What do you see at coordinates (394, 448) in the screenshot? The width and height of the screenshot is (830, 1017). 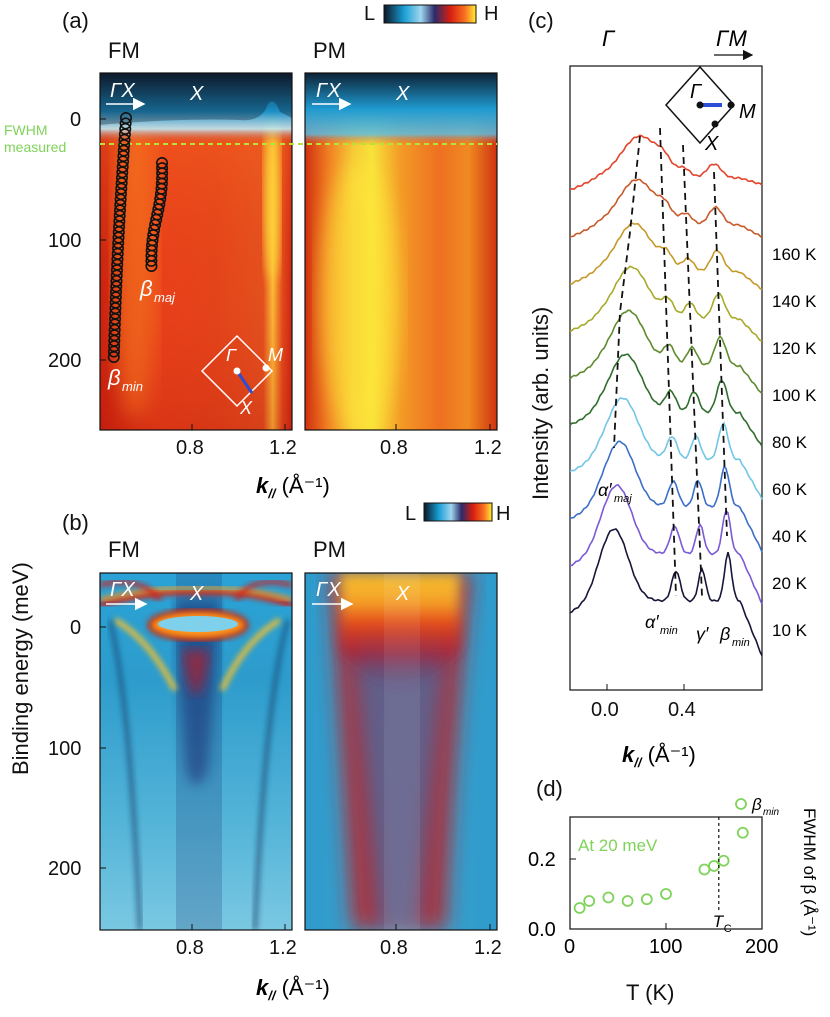 I see `panel-a-xtick-pm-08: 0.8` at bounding box center [394, 448].